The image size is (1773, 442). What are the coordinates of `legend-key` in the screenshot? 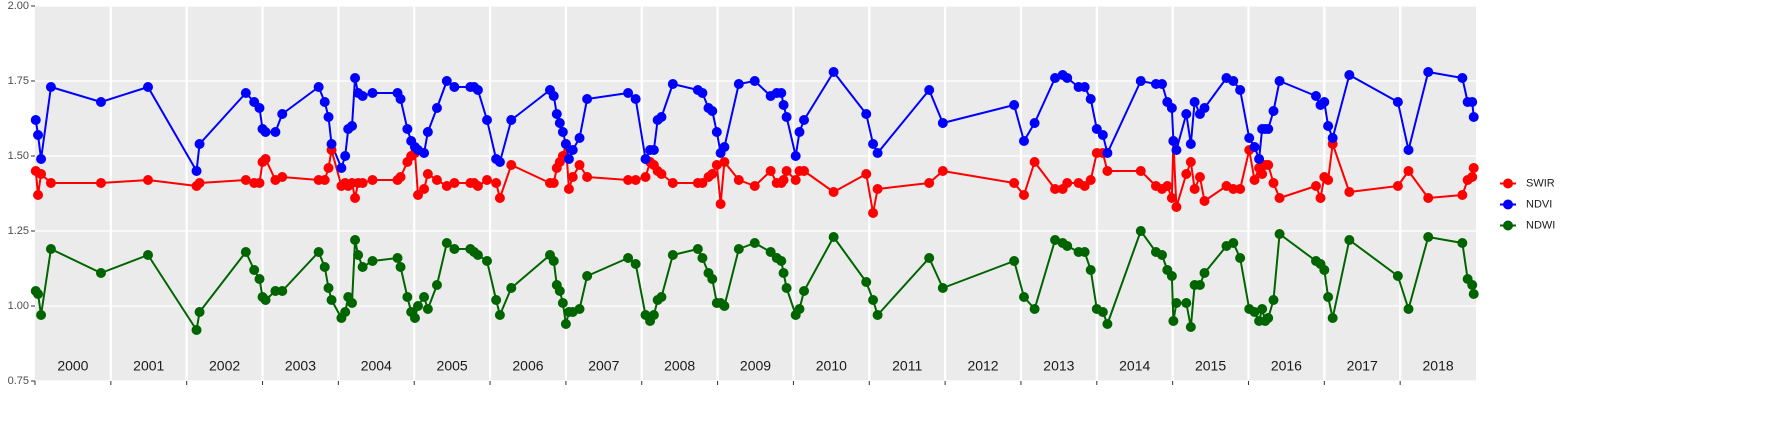 It's located at (1508, 225).